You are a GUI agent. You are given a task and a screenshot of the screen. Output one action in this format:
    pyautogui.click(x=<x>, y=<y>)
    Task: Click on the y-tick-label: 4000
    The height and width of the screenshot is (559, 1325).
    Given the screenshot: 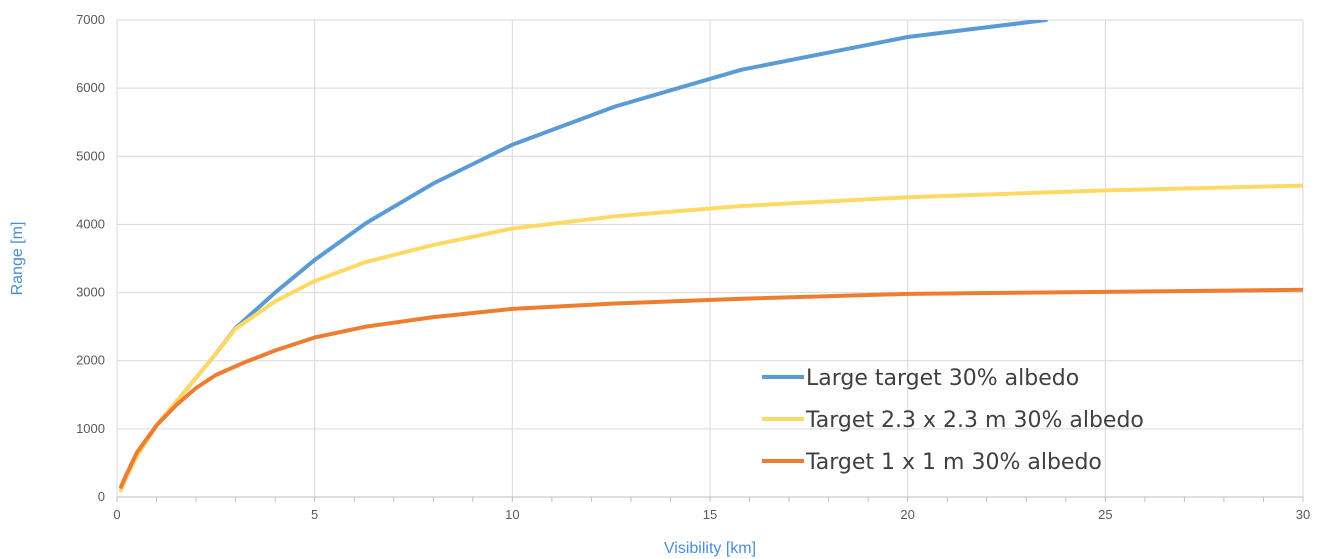 What is the action you would take?
    pyautogui.click(x=90, y=223)
    